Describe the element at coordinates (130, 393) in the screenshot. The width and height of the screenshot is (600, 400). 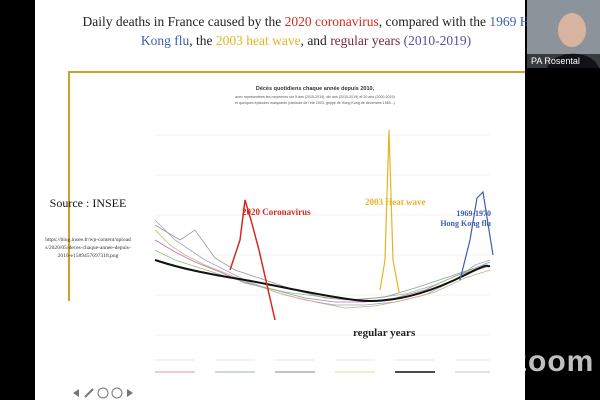
I see `next-button` at that location.